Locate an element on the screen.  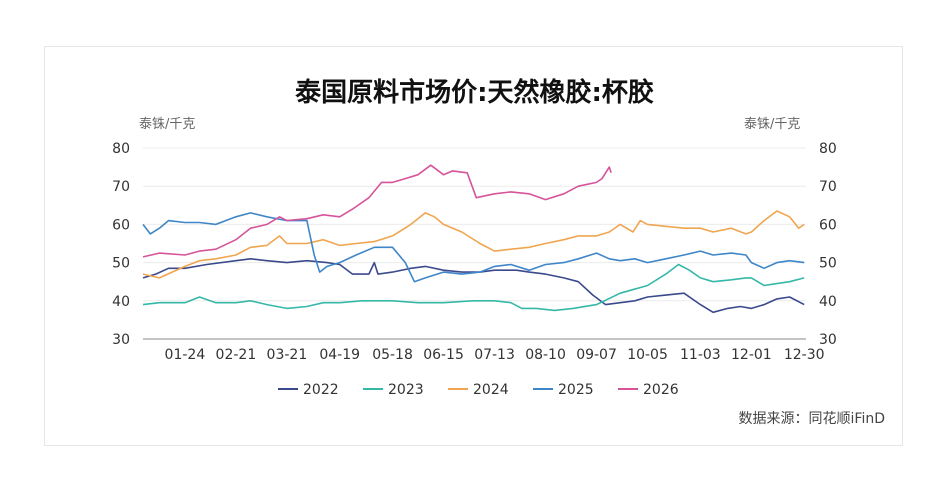
y-tick-label-right: 80 is located at coordinates (828, 149).